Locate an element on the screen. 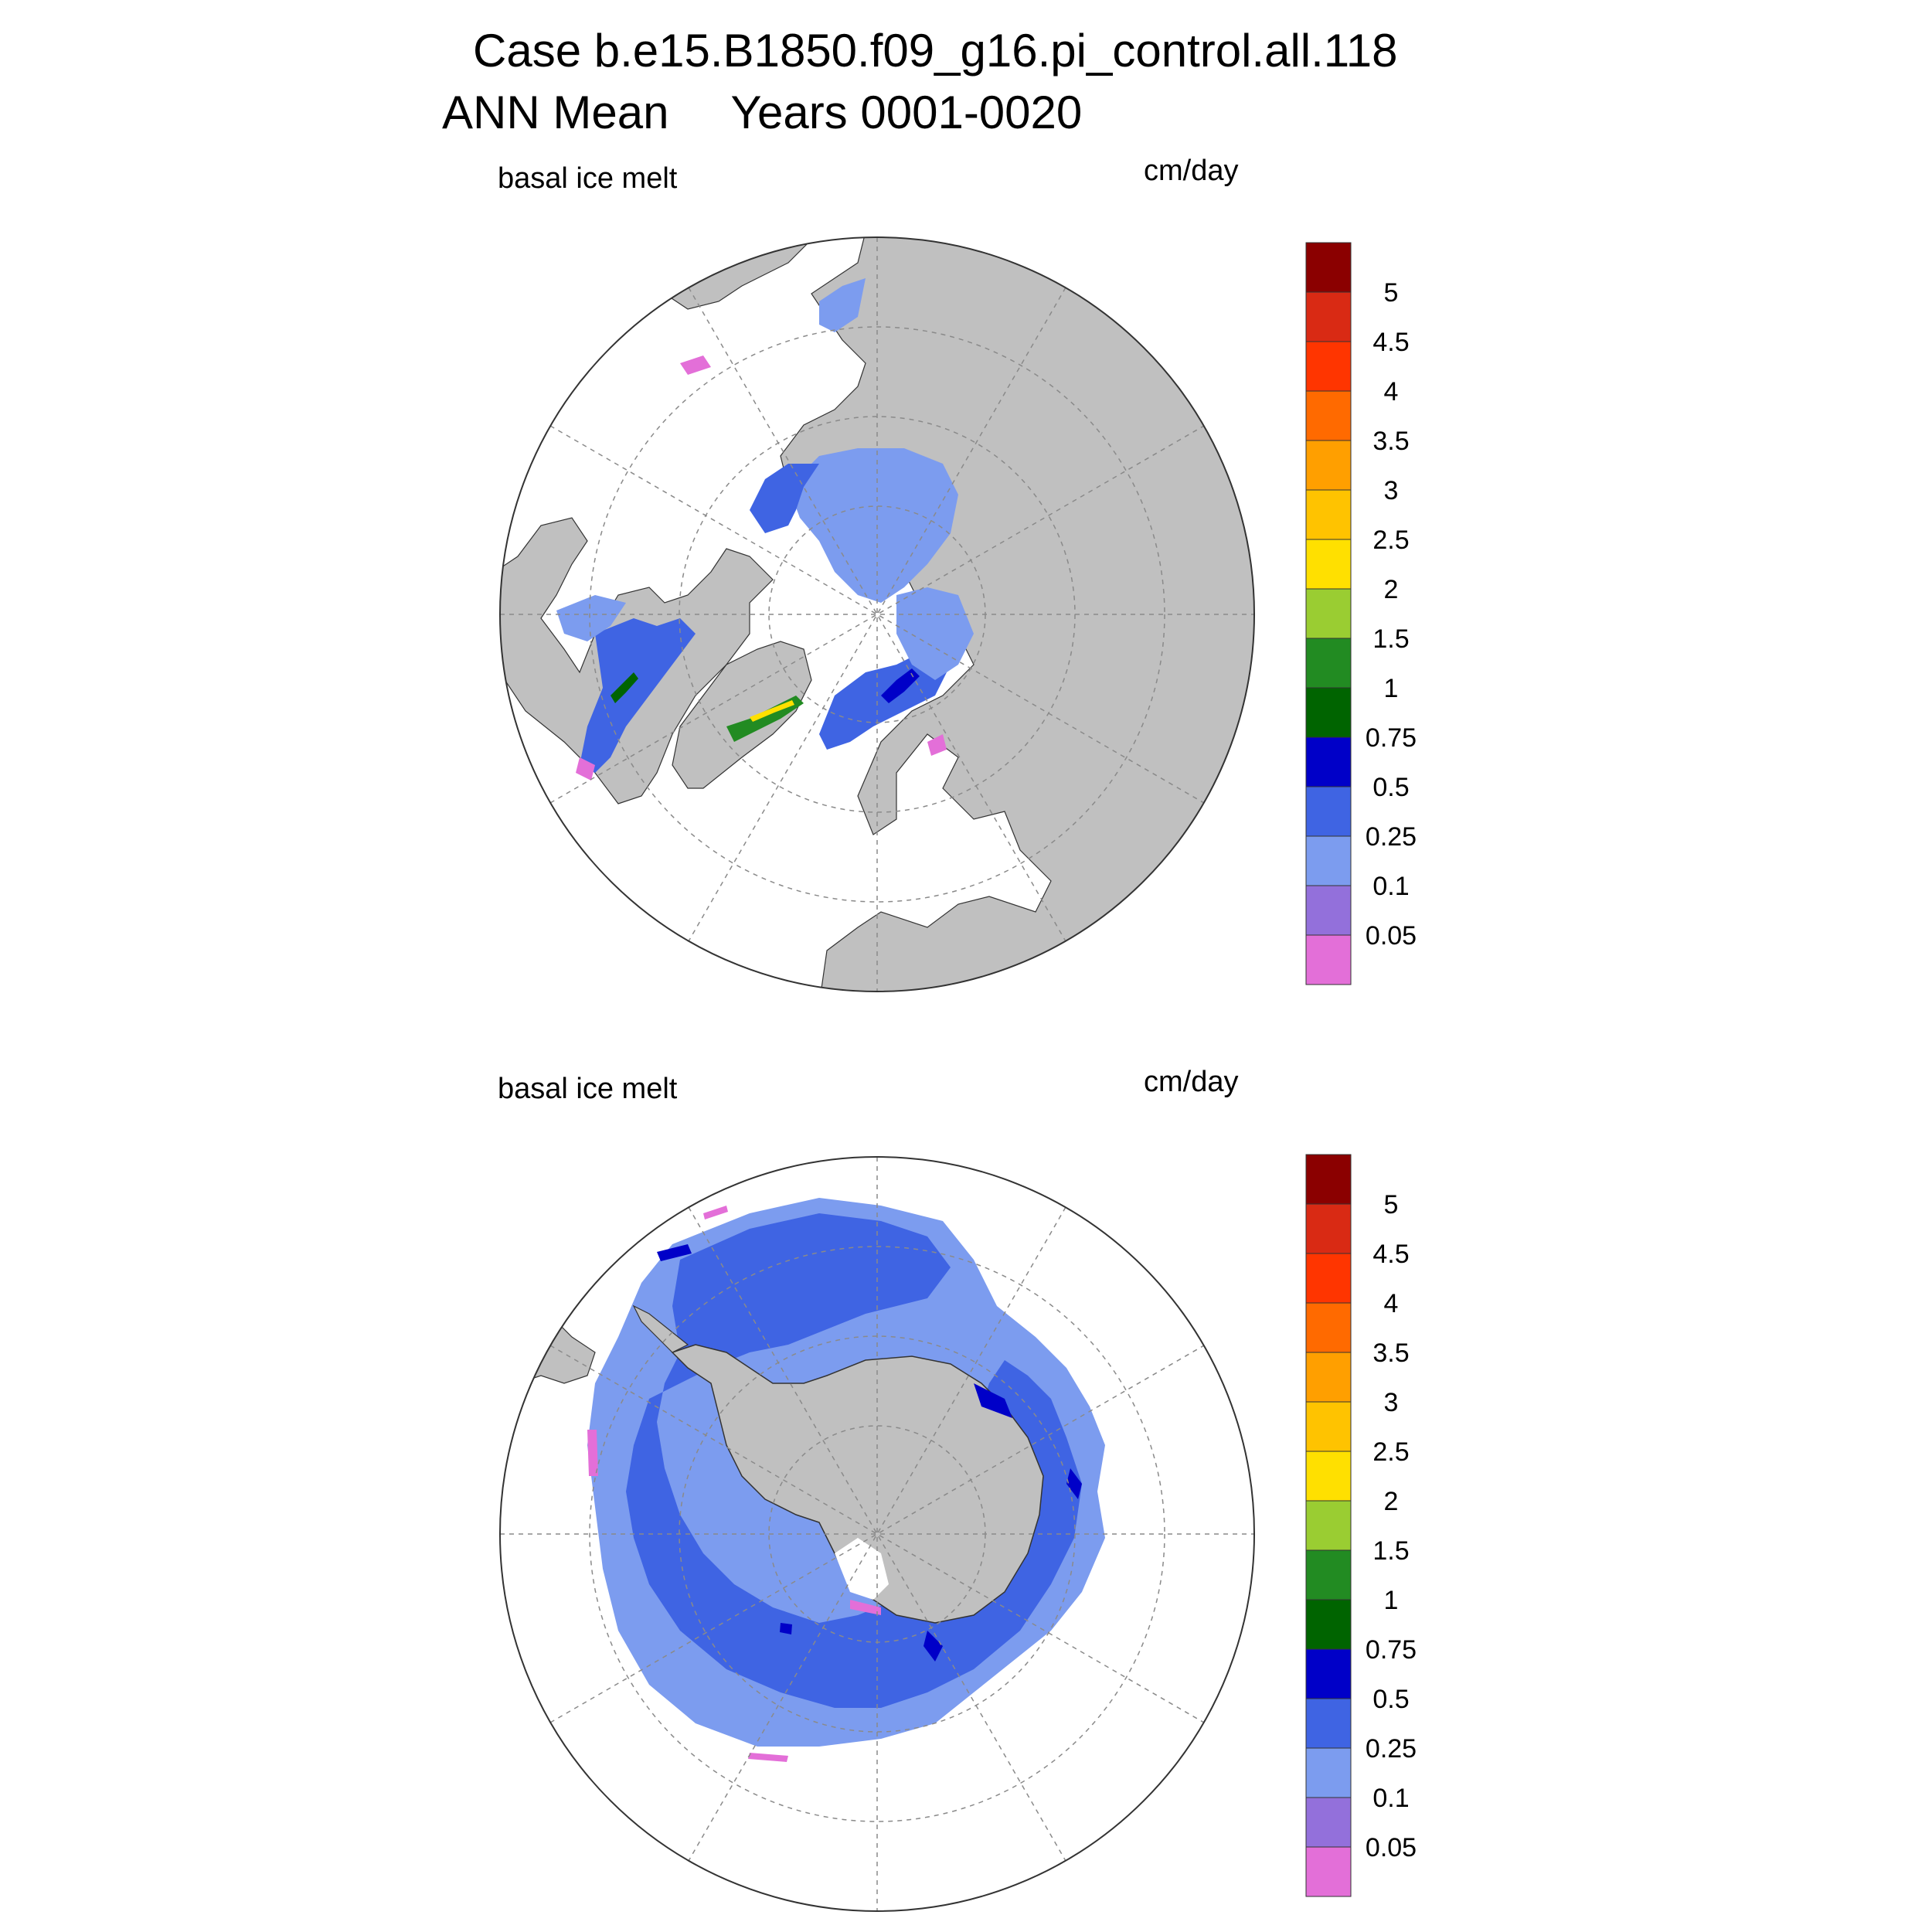 Image resolution: width=1932 pixels, height=1932 pixels. north-ice-medium-arctic is located at coordinates (784, 499).